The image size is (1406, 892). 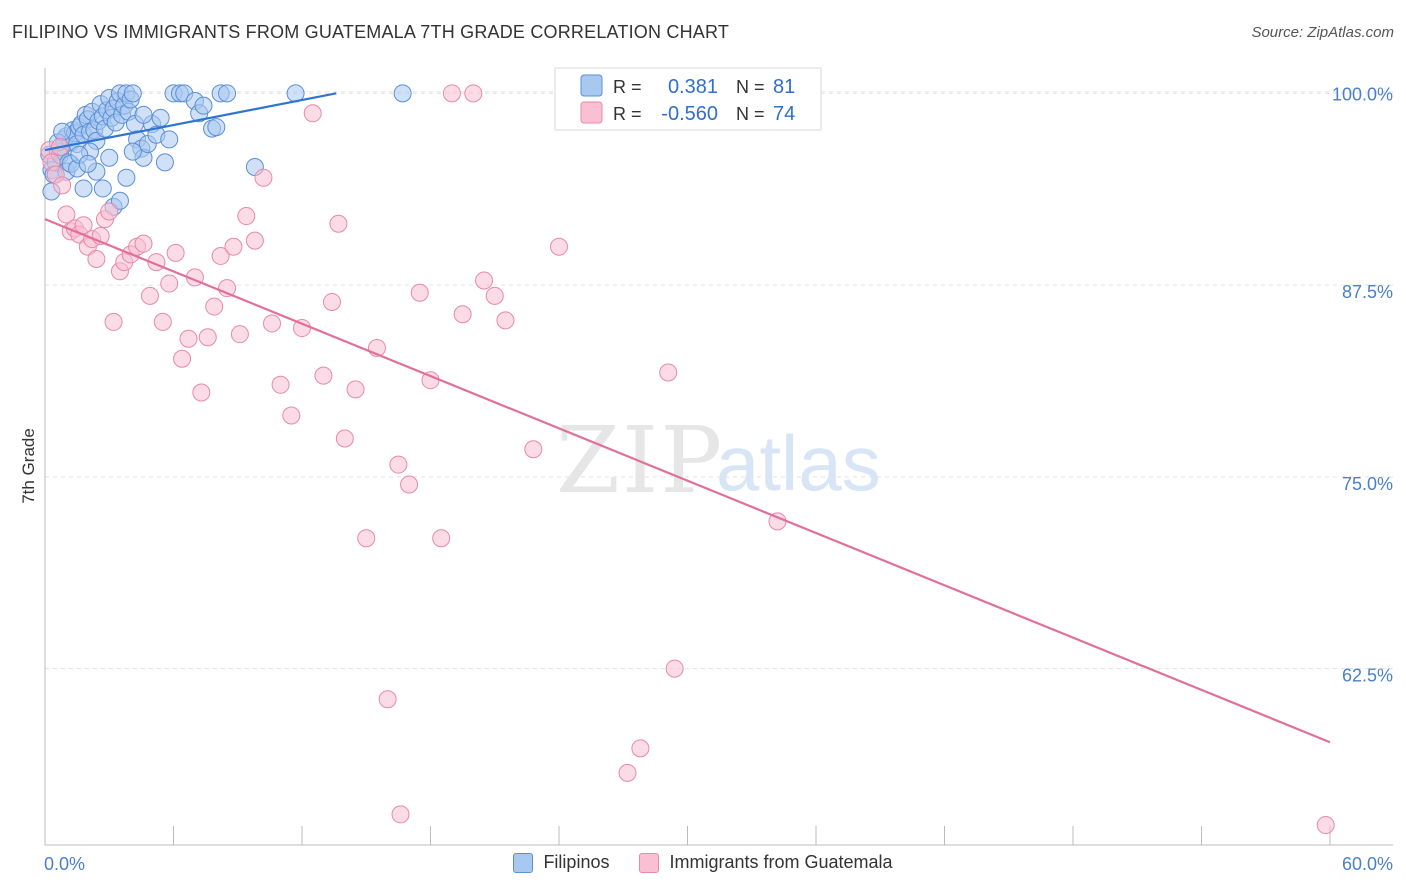 What do you see at coordinates (688, 99) in the screenshot?
I see `legend-box: R = 0.381 N = 81 R = -0.560 N = 74` at bounding box center [688, 99].